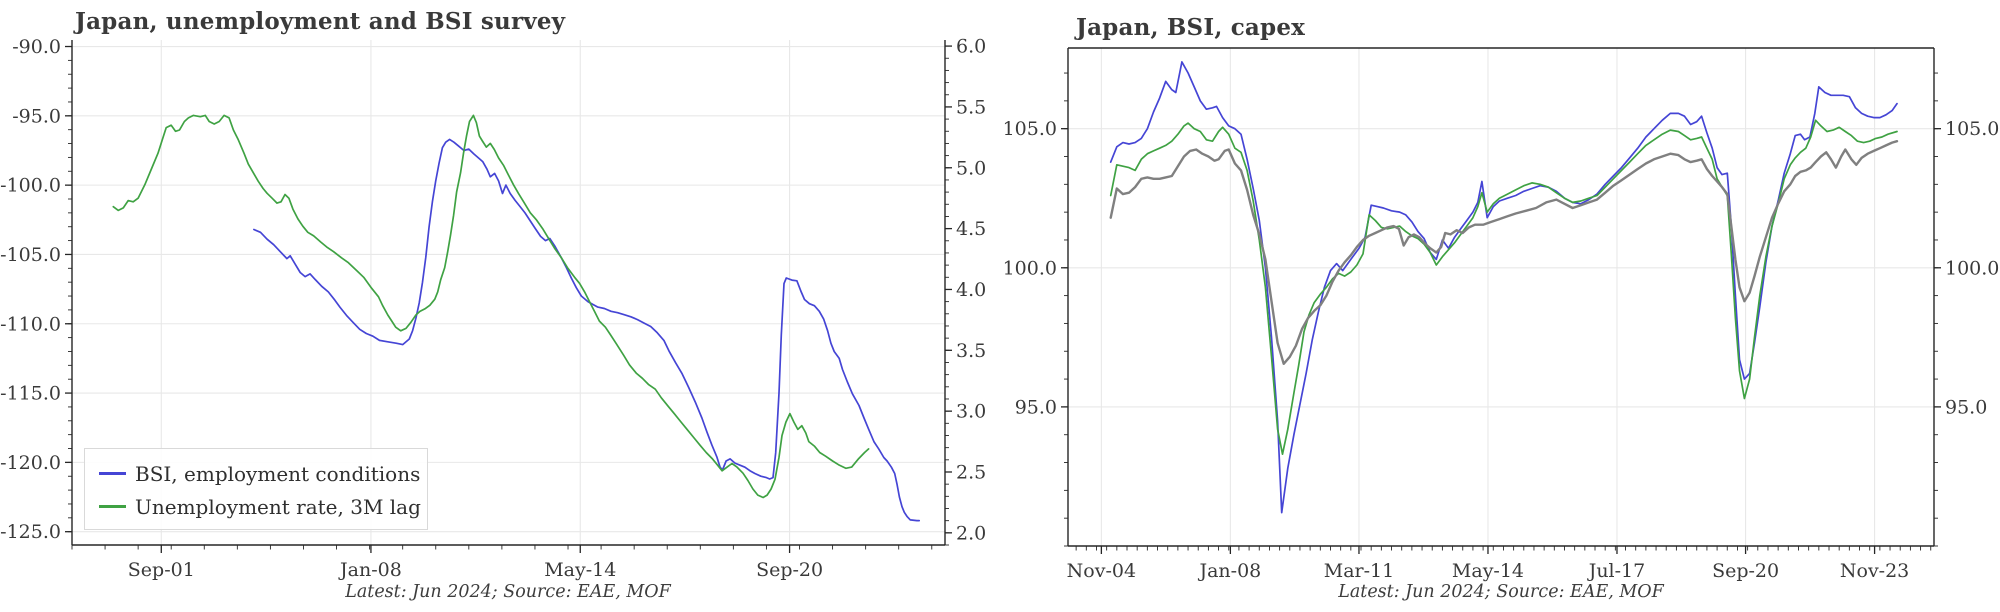  I want to click on y-axis-tick-label: -100.0, so click(30, 186).